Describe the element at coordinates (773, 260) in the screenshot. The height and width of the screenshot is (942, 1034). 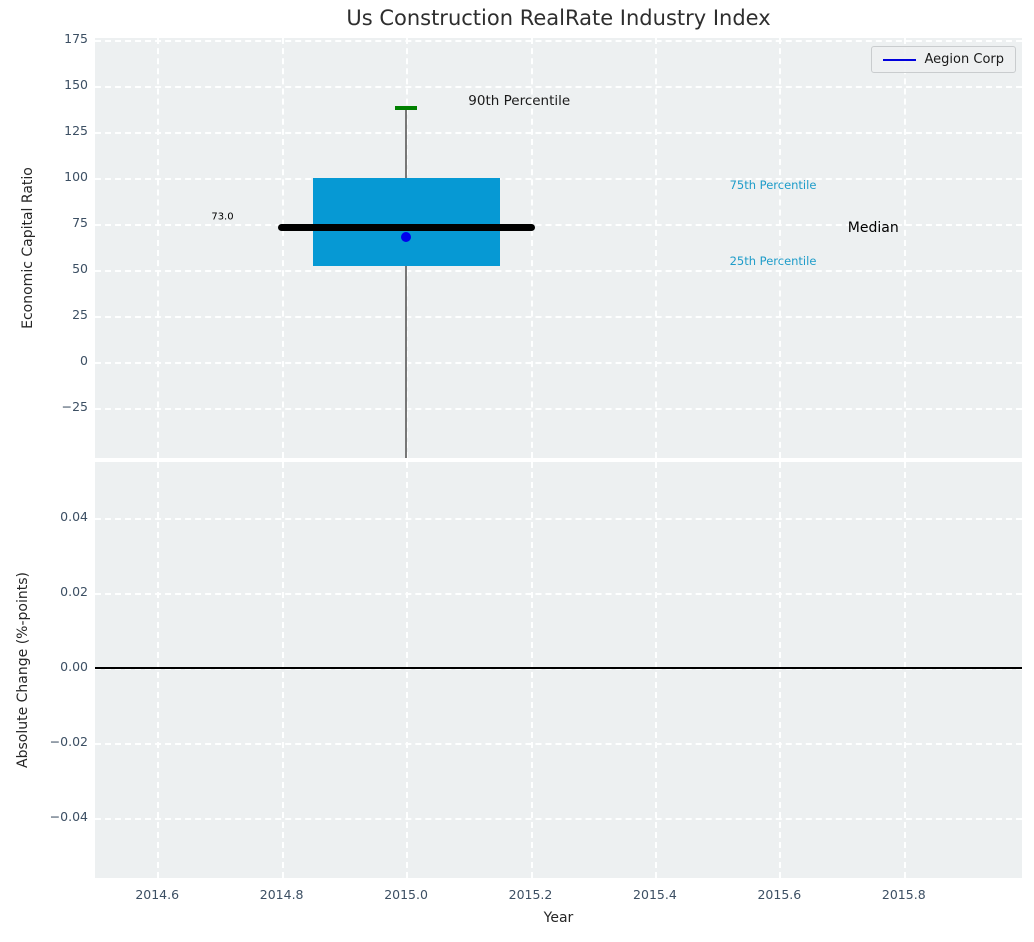
I see `annotation-25th-percentile: 25th Percentile` at that location.